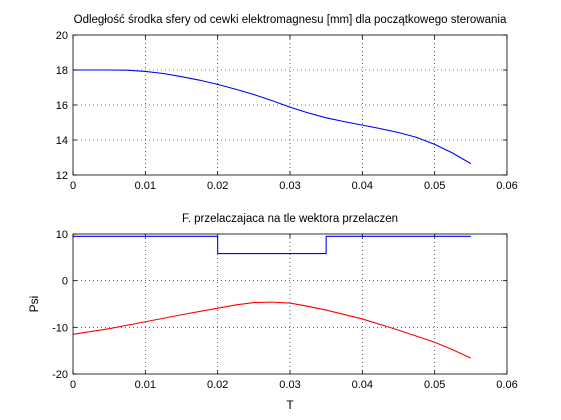 Image resolution: width=561 pixels, height=420 pixels. Describe the element at coordinates (217, 186) in the screenshot. I see `chart-top-x-tick-label: 0.02` at that location.